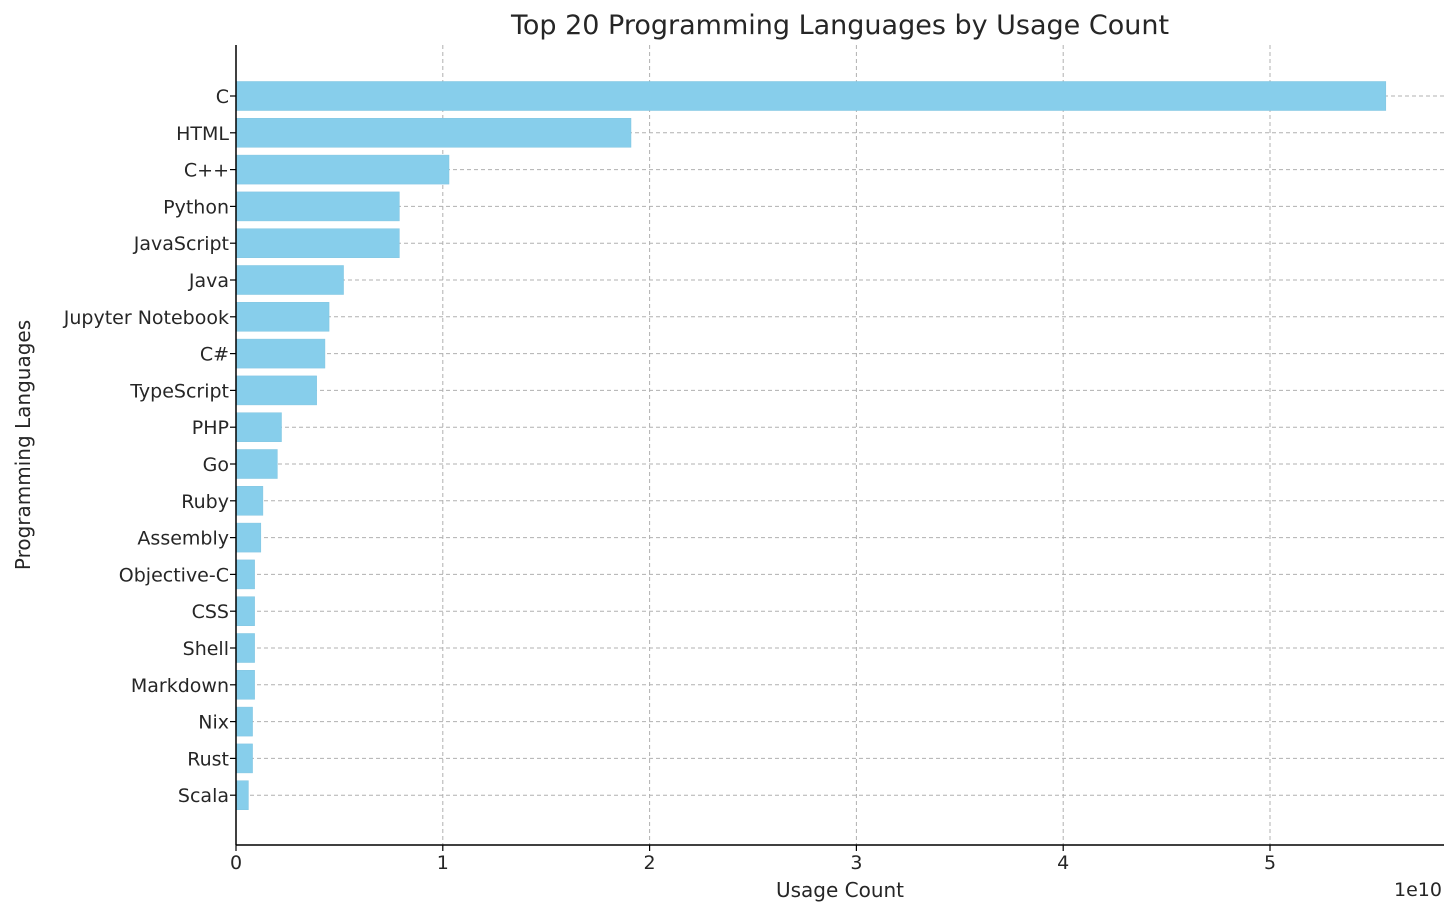 This screenshot has height=914, width=1456. Describe the element at coordinates (196, 207) in the screenshot. I see `y-tick-label: Python` at that location.